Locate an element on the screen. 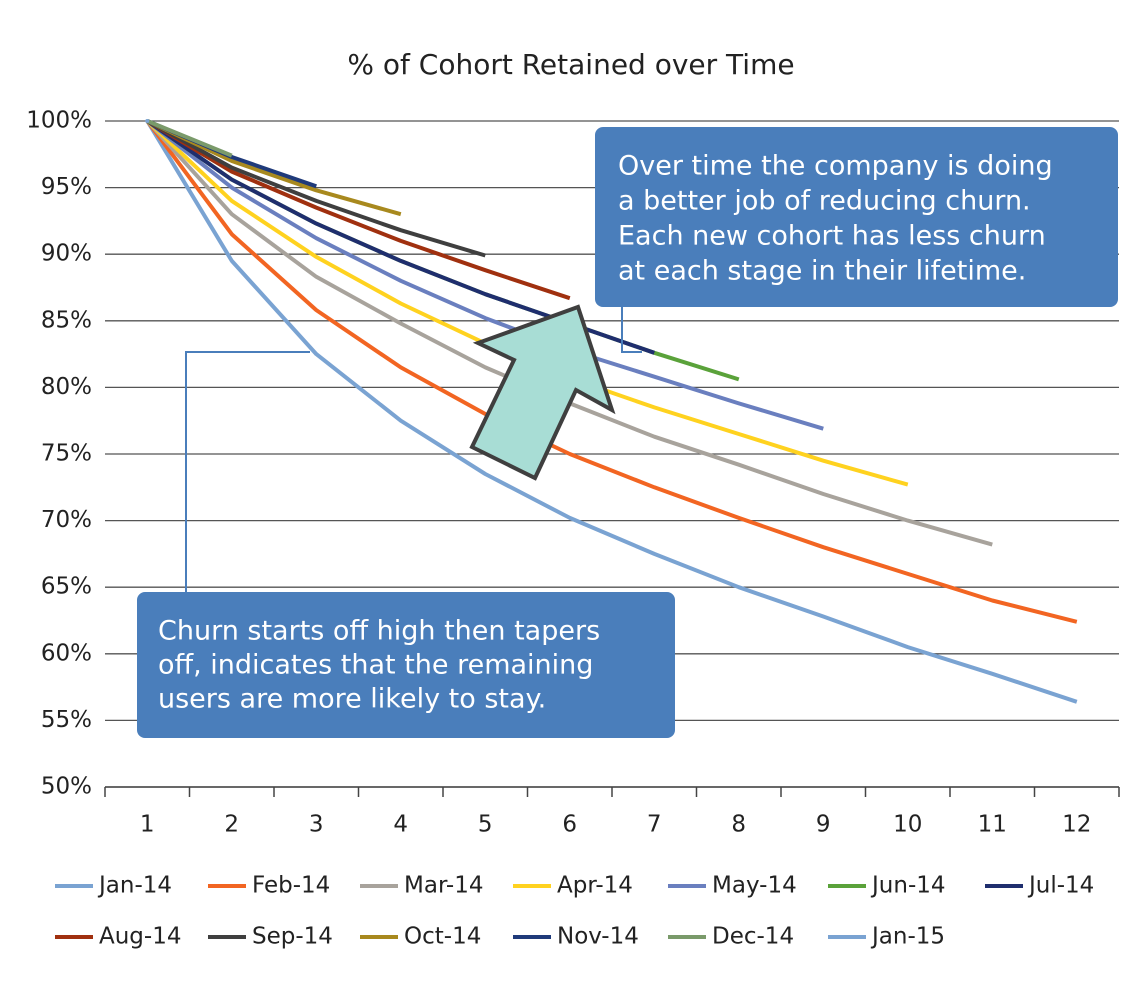  legend-label: Jan-14 is located at coordinates (134, 886).